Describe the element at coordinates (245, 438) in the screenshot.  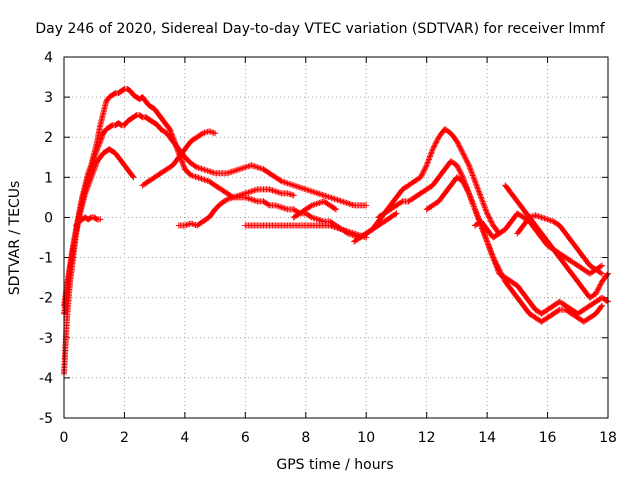
I see `x-tick-label: 6` at that location.